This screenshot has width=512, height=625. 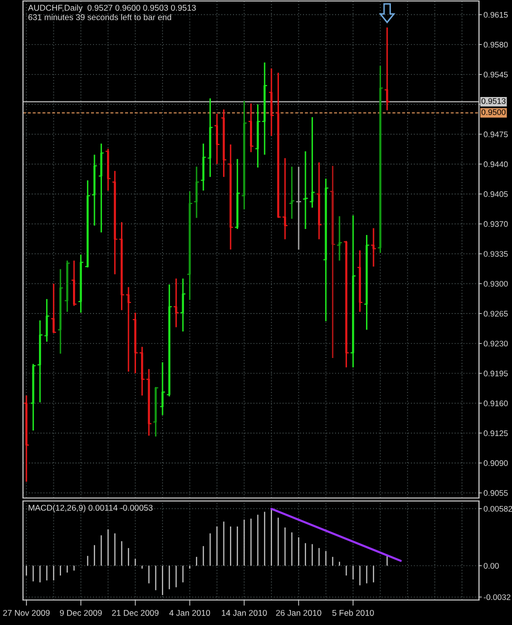 What do you see at coordinates (496, 15) in the screenshot?
I see `y-tick-label: 0.9615` at bounding box center [496, 15].